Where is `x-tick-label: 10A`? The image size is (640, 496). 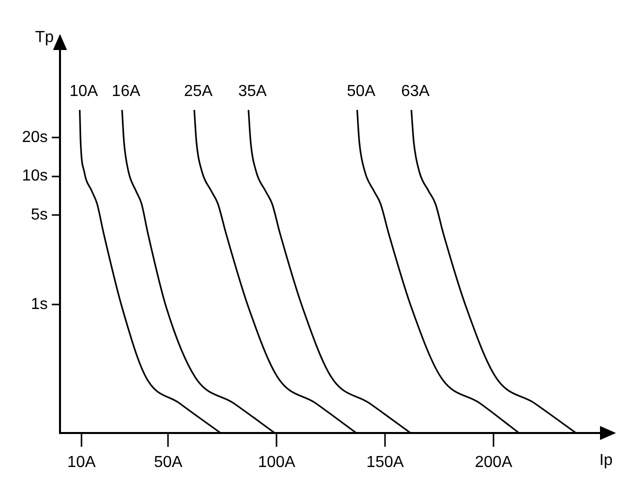
x-tick-label: 10A is located at coordinates (81, 462).